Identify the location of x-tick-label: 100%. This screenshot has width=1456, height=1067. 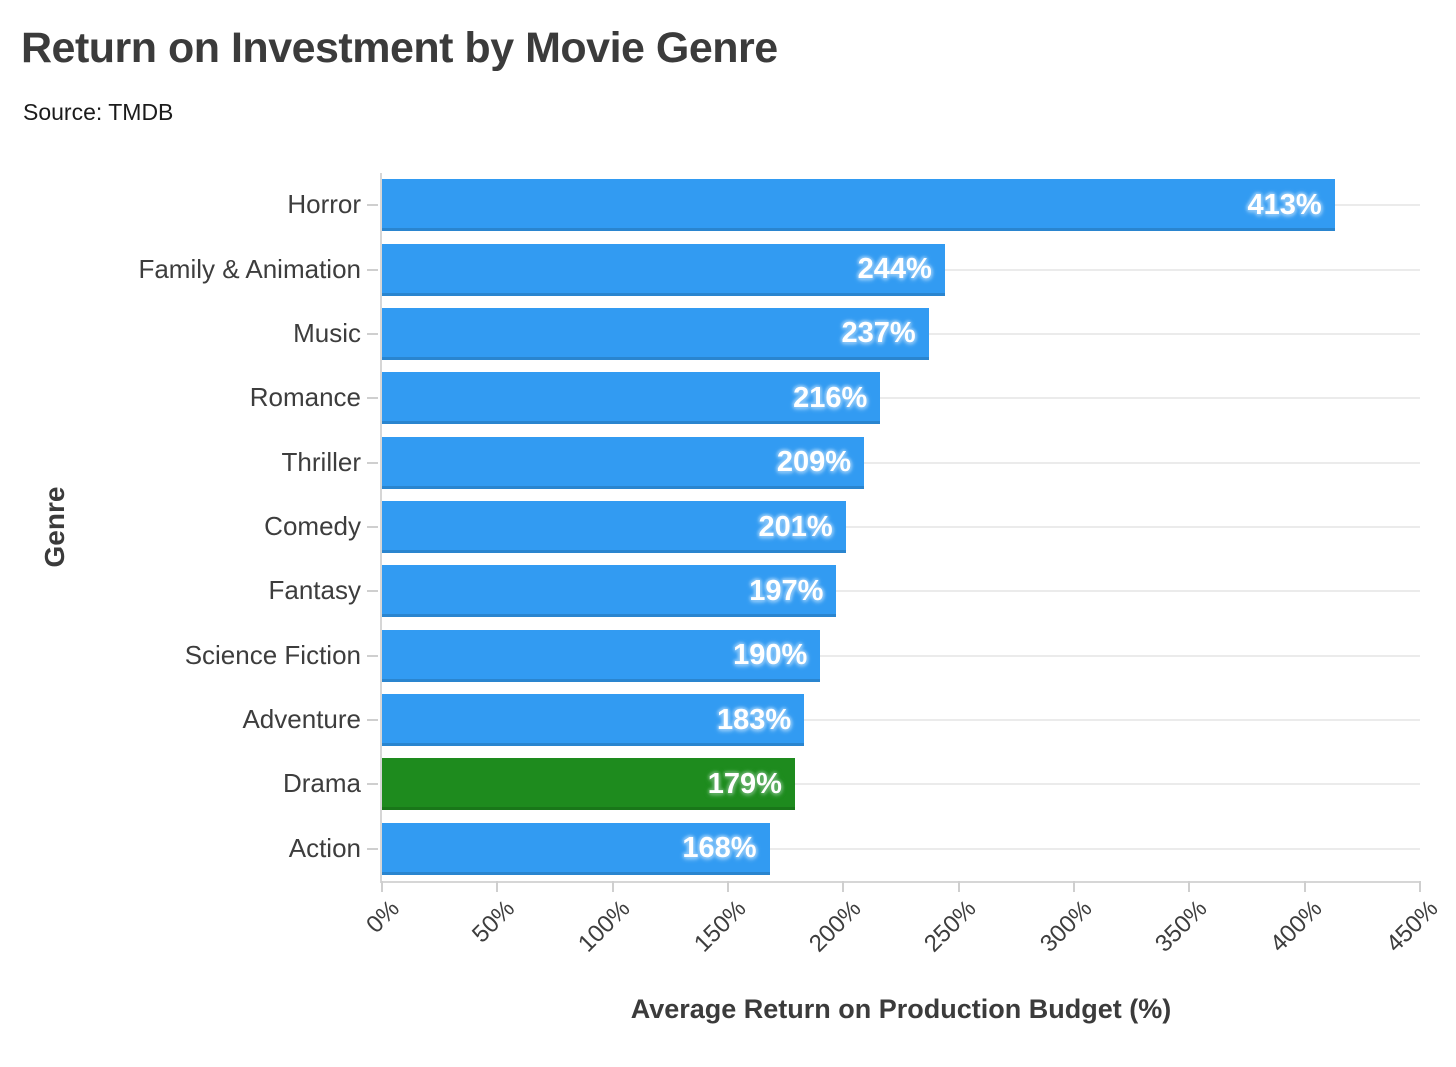
(604, 926).